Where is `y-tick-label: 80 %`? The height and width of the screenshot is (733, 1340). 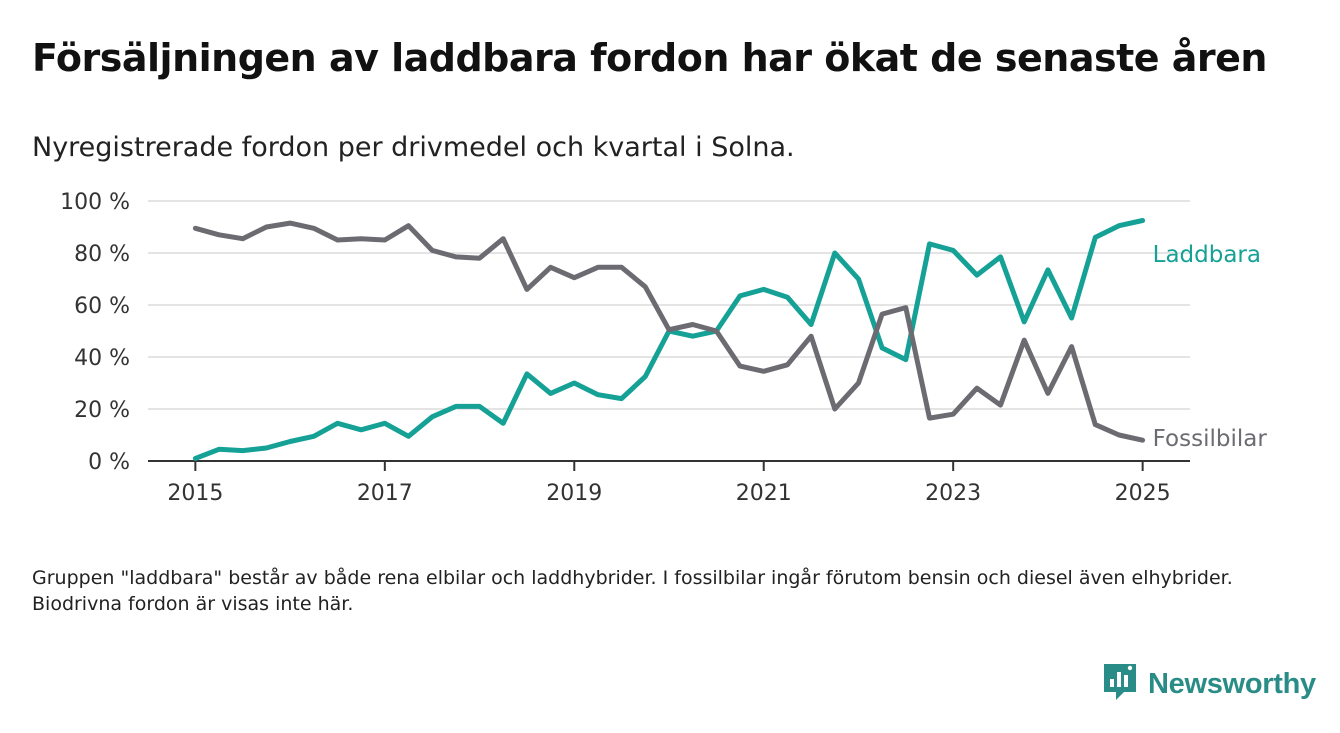
y-tick-label: 80 % is located at coordinates (102, 254).